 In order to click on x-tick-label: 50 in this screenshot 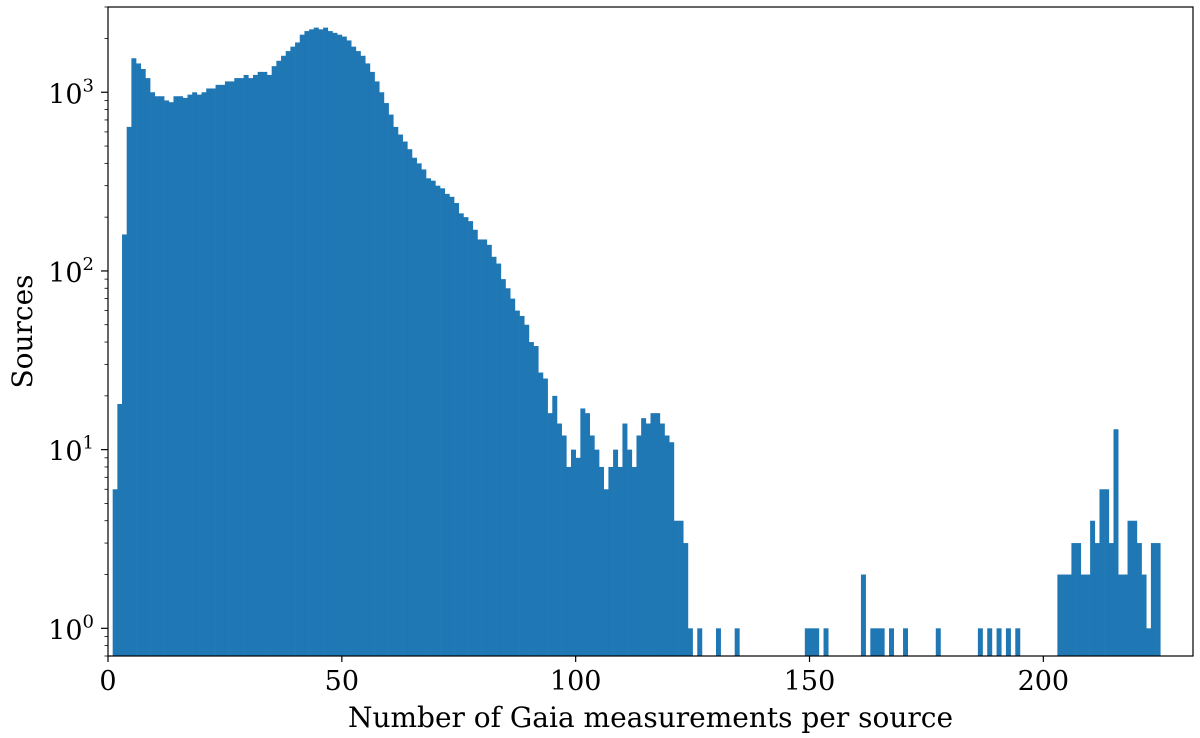, I will do `click(342, 681)`.